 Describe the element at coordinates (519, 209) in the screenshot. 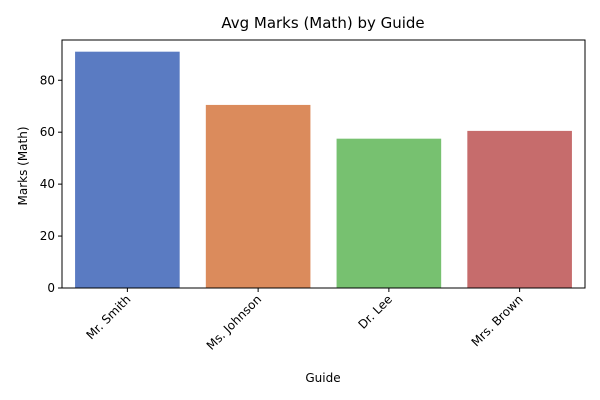

I see `bar-mrs-brown` at that location.